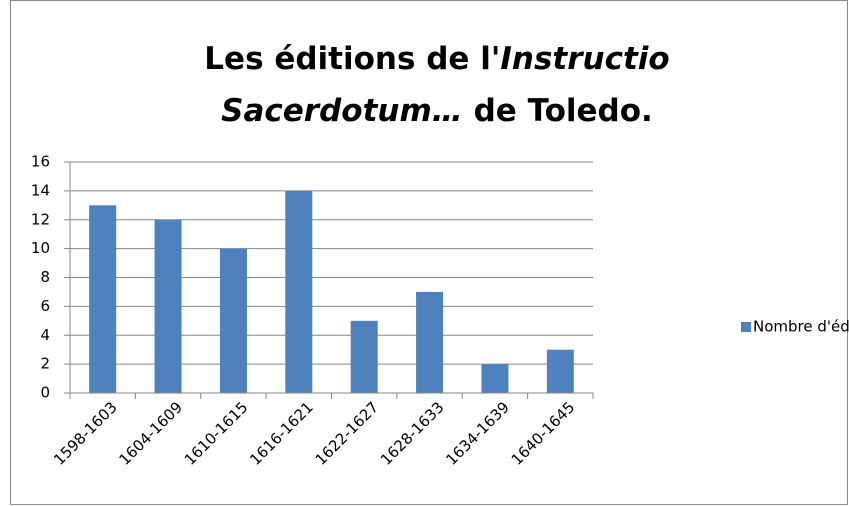 The image size is (849, 506). Describe the element at coordinates (40, 190) in the screenshot. I see `y-tick-label: 14` at that location.